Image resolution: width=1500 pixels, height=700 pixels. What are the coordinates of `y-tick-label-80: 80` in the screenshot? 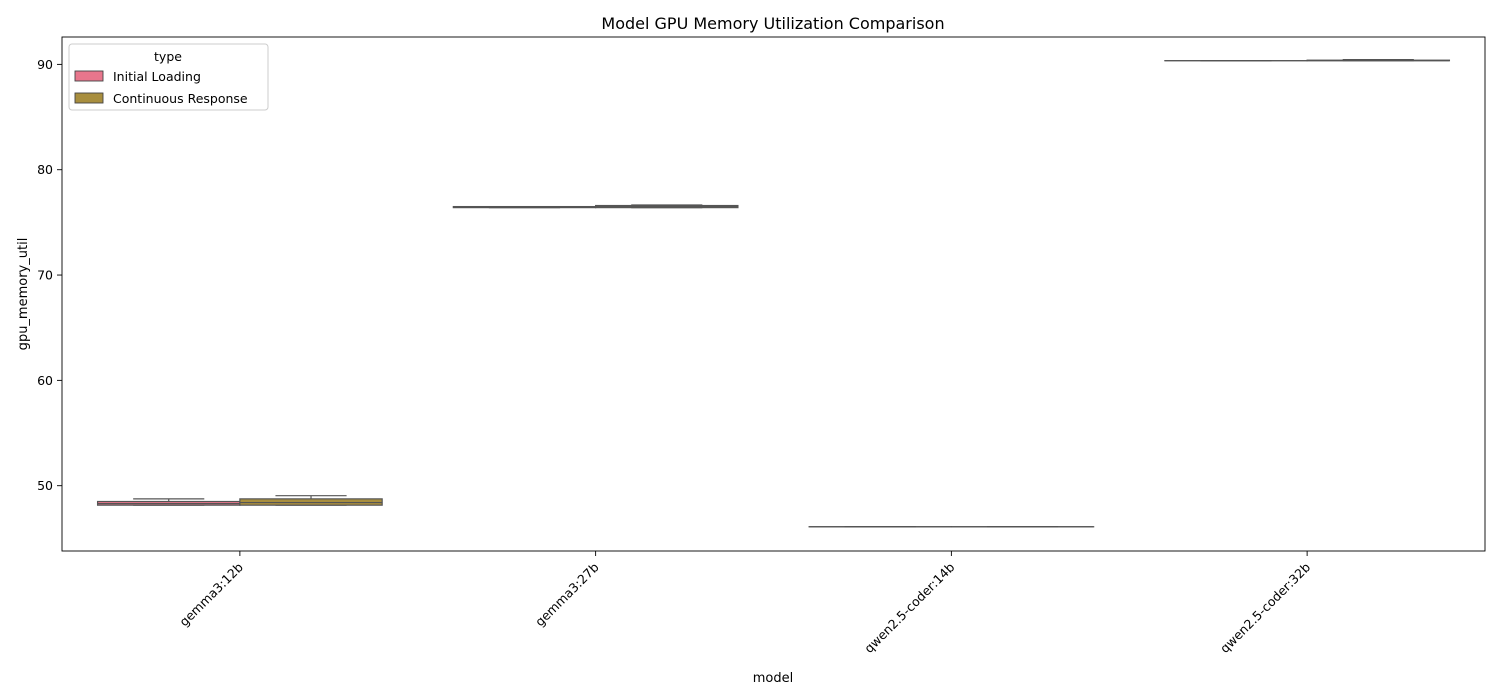 It's located at (45, 169).